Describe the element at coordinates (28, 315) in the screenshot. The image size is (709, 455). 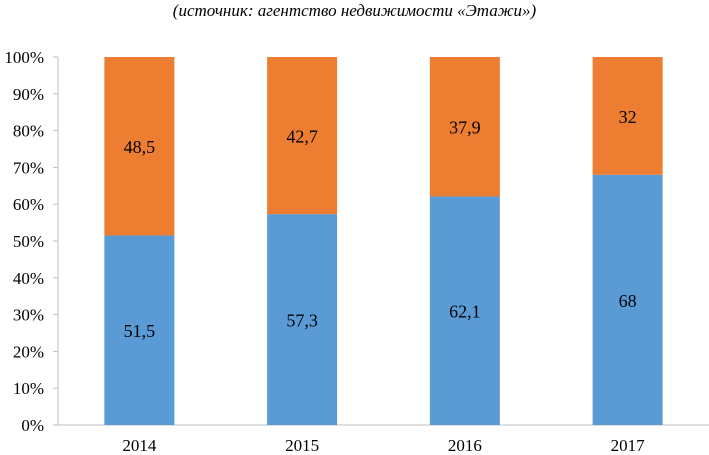
I see `y-tick-label: 30%` at that location.